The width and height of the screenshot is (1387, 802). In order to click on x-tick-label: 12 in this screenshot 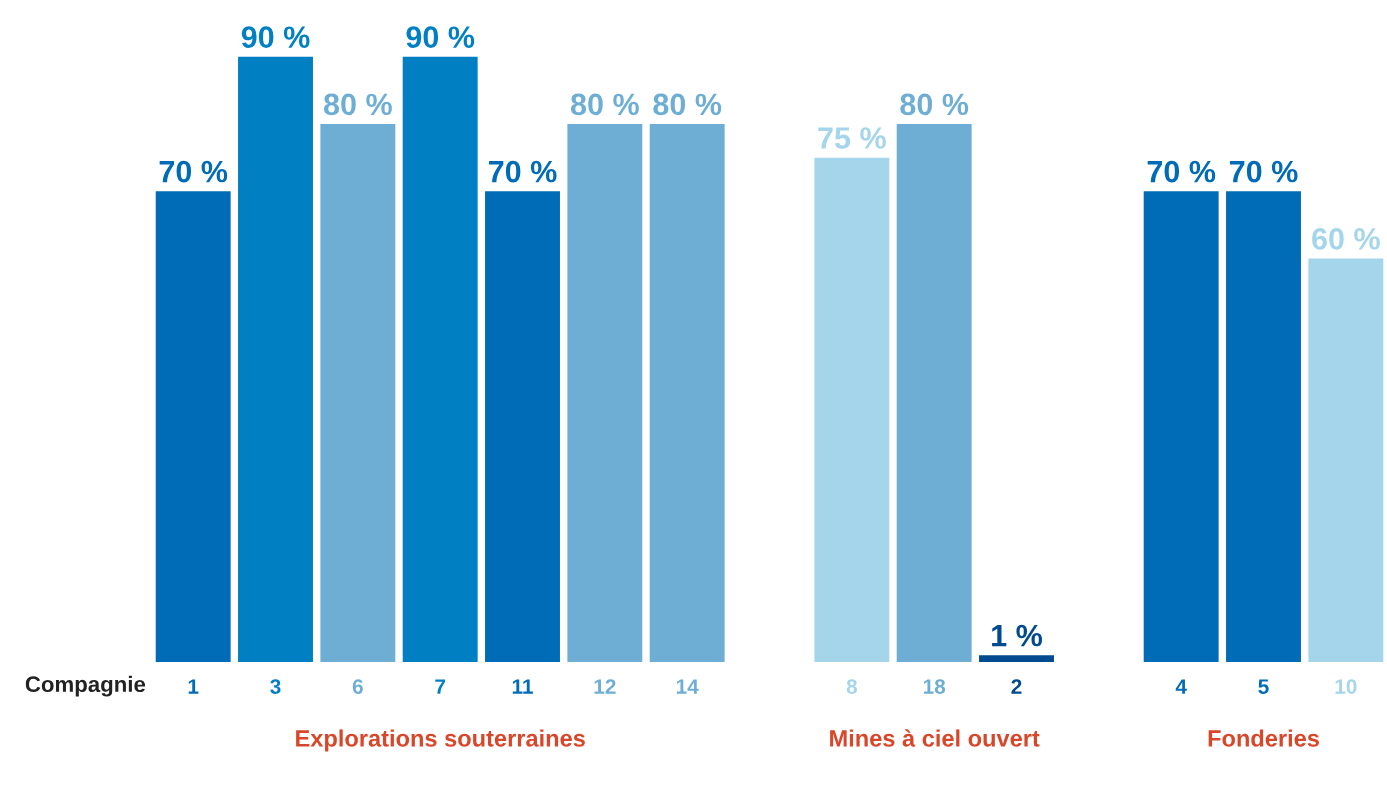, I will do `click(605, 686)`.